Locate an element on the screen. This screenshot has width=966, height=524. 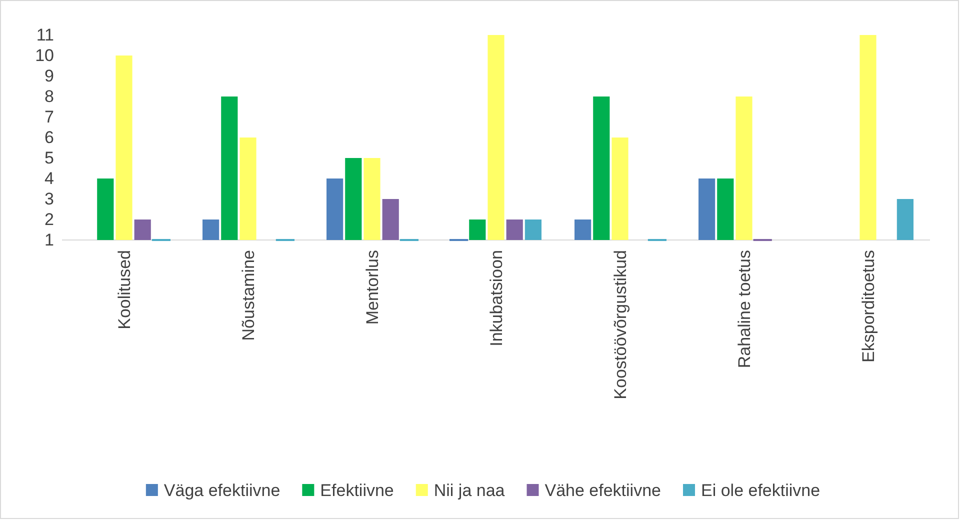
x-tick-label: Mentorlus is located at coordinates (372, 287).